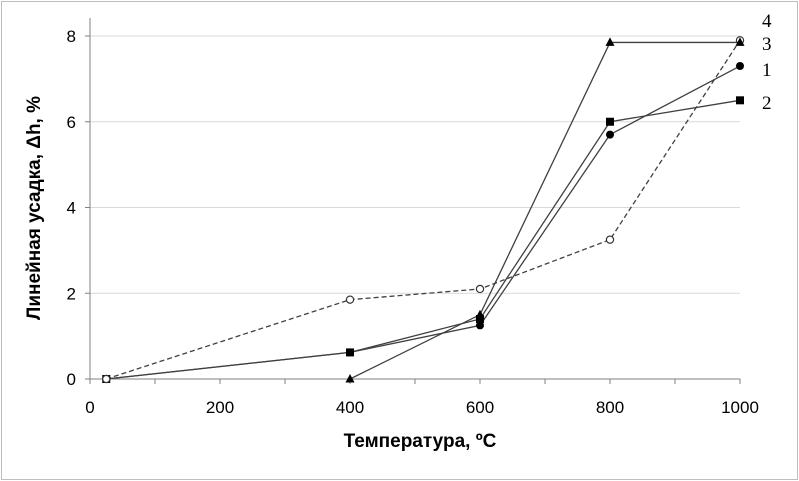 This screenshot has height=481, width=799. What do you see at coordinates (350, 407) in the screenshot?
I see `x-tick-label: 400` at bounding box center [350, 407].